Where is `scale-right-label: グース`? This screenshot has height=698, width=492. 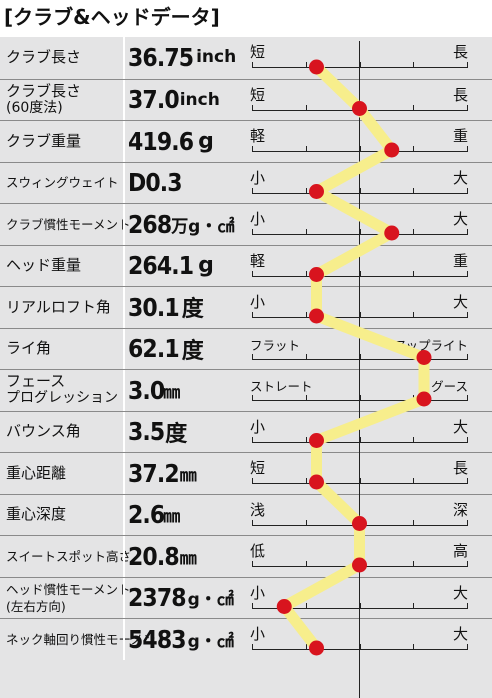
scale-right-label: グース is located at coordinates (449, 386).